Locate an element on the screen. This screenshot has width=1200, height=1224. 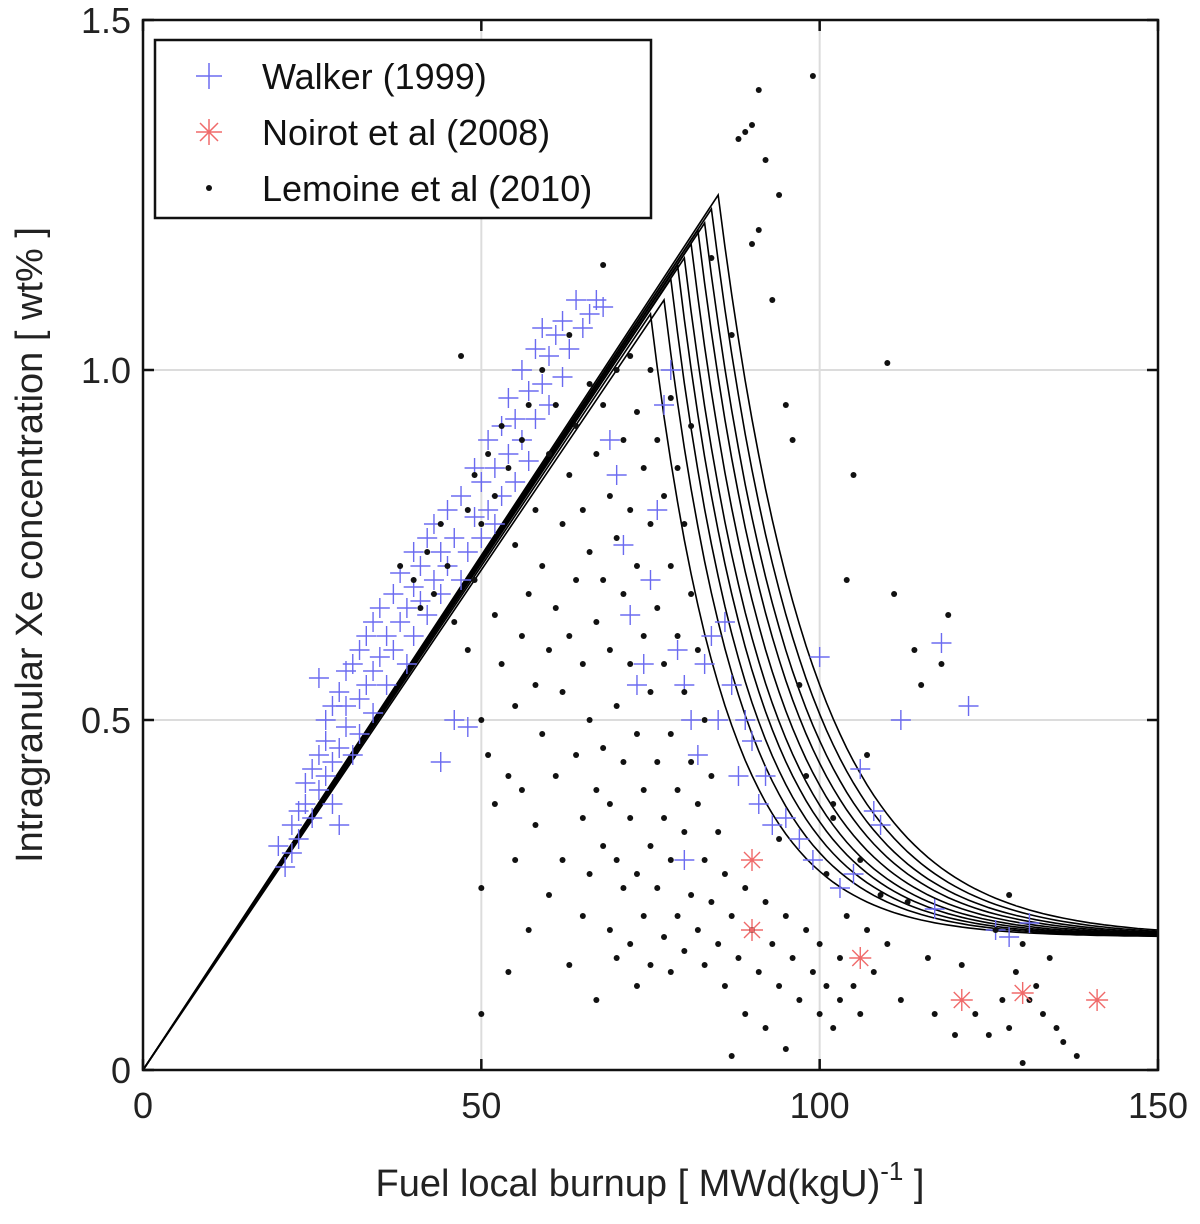
x-axis-label-end: ] is located at coordinates (913, 1184).